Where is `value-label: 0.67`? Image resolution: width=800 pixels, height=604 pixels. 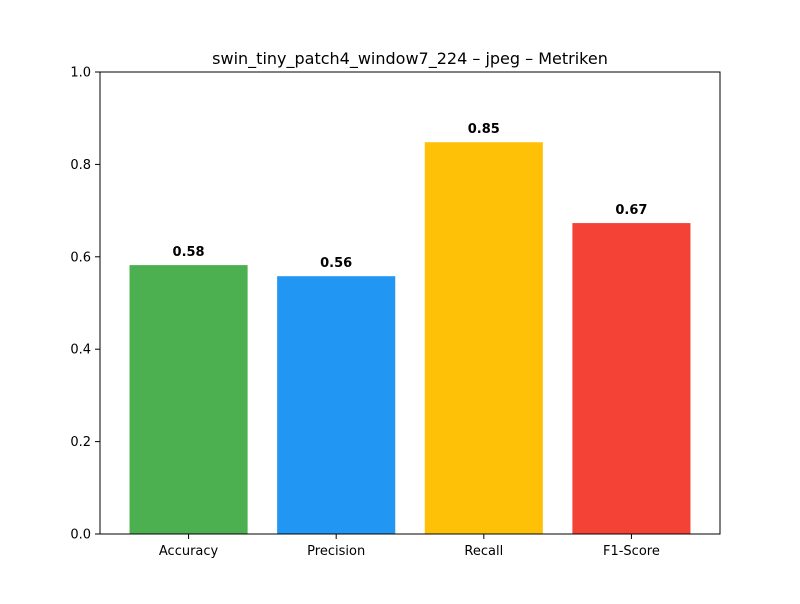 value-label: 0.67 is located at coordinates (631, 210).